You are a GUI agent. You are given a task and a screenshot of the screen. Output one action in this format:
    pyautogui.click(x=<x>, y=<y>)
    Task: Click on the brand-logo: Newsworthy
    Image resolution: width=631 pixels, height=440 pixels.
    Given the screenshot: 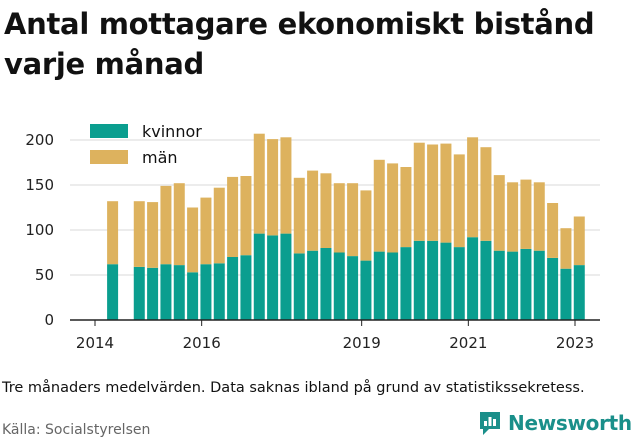 What is the action you would take?
    pyautogui.click(x=554, y=423)
    